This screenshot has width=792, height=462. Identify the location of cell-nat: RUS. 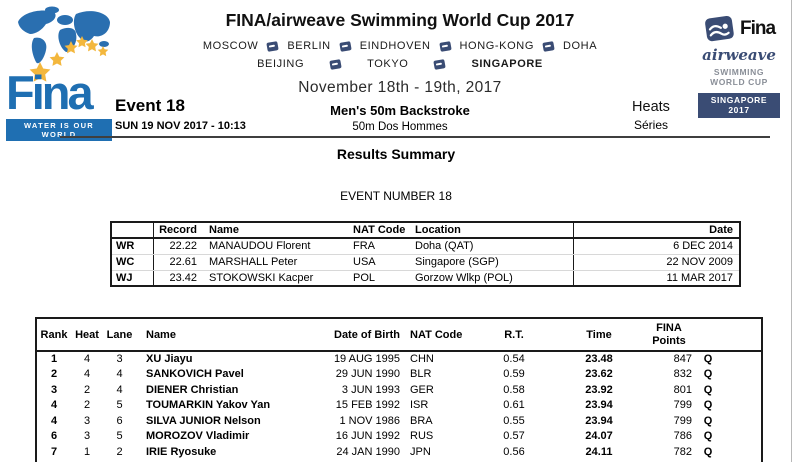
(422, 436).